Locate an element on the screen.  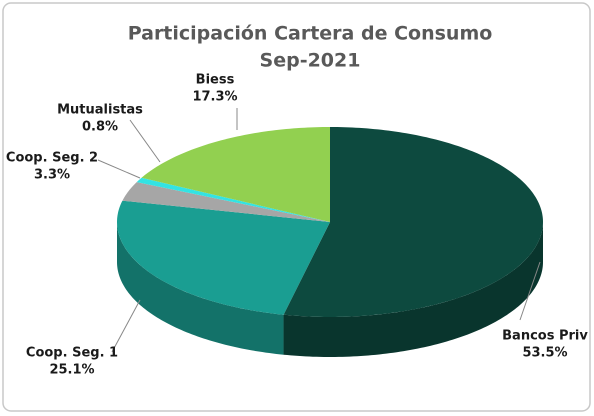
data-label-value: 17.3% is located at coordinates (214, 97).